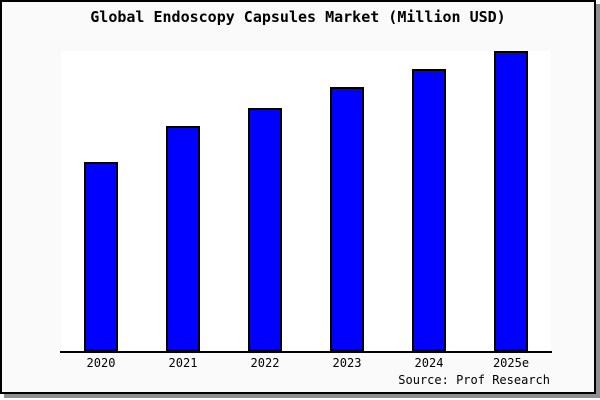  I want to click on x-axis-labels: 2020 2021 2022 2023 2024 2025e, so click(306, 364).